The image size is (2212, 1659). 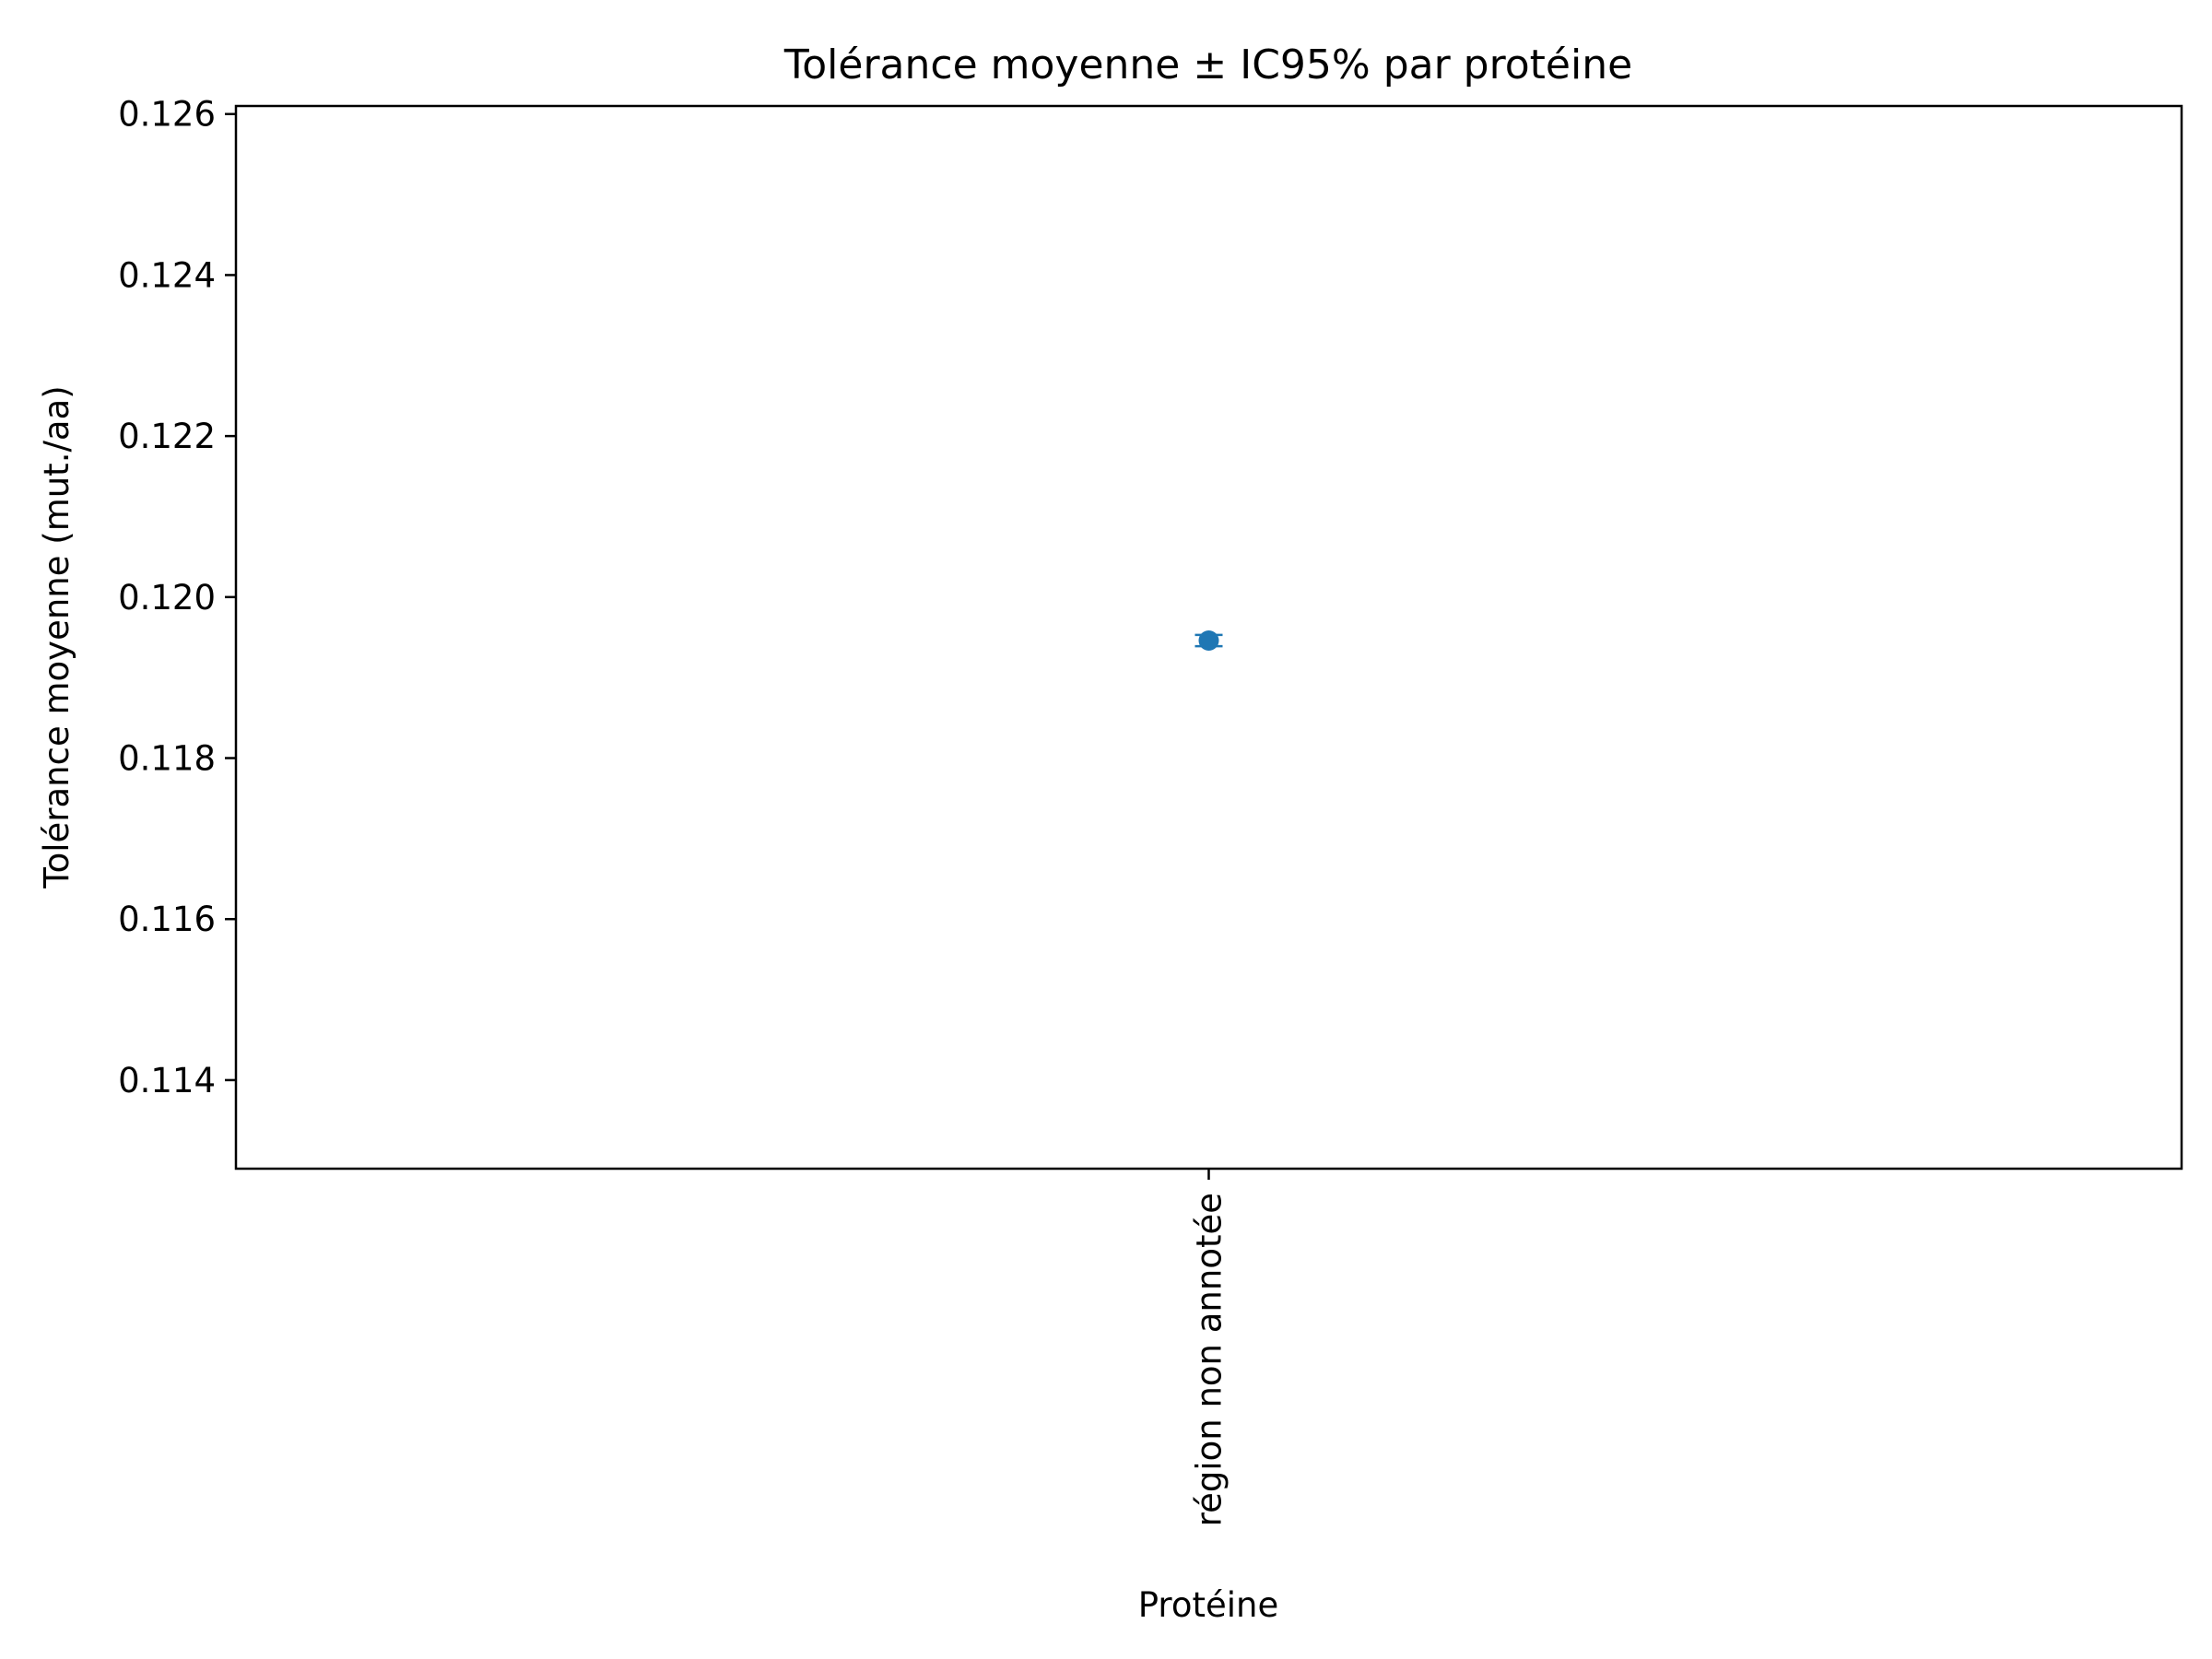 I want to click on data-point, so click(x=1208, y=640).